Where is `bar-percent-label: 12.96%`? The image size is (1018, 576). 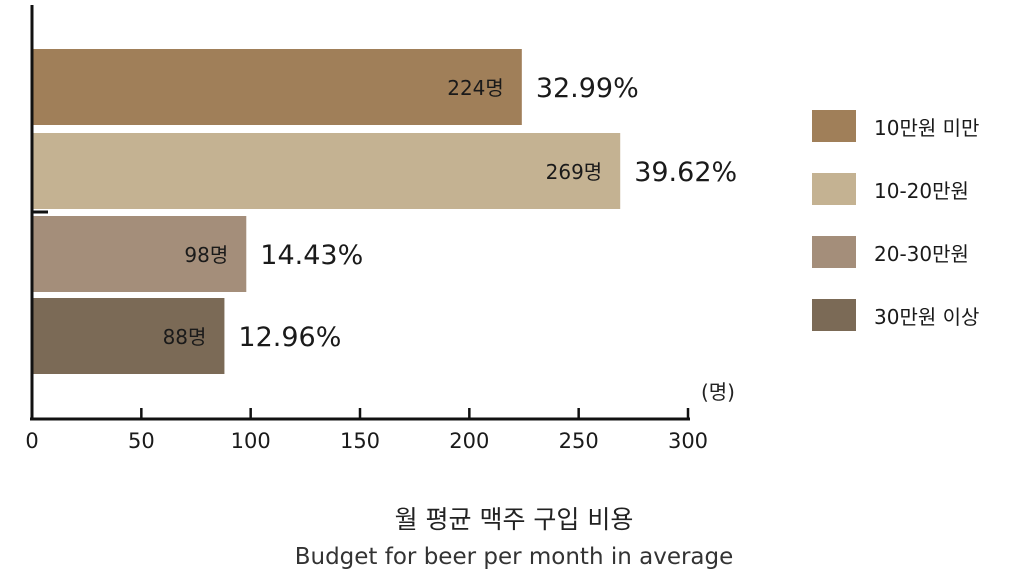
bar-percent-label: 12.96% is located at coordinates (289, 337).